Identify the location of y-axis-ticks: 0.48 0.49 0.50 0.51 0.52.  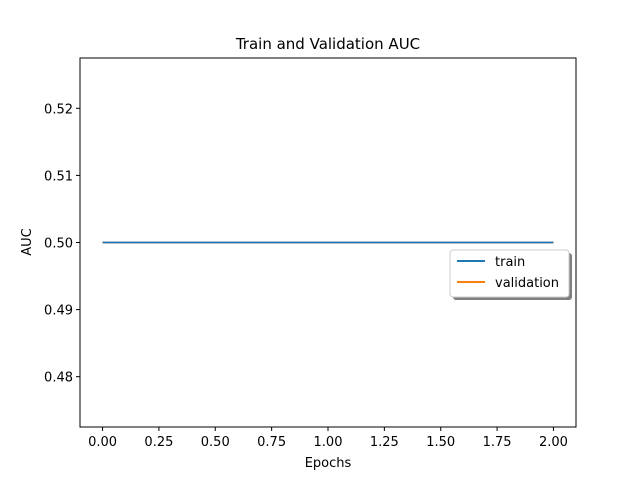
(62, 244).